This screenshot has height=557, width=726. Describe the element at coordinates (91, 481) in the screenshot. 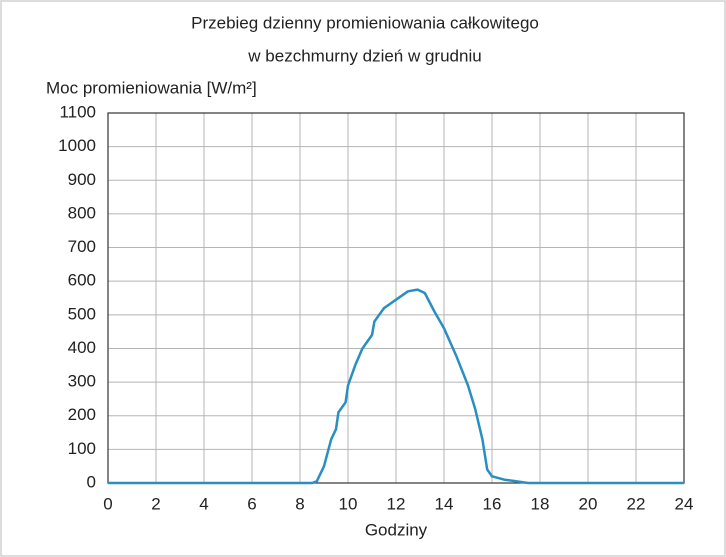

I see `y-tick-label: 0` at that location.